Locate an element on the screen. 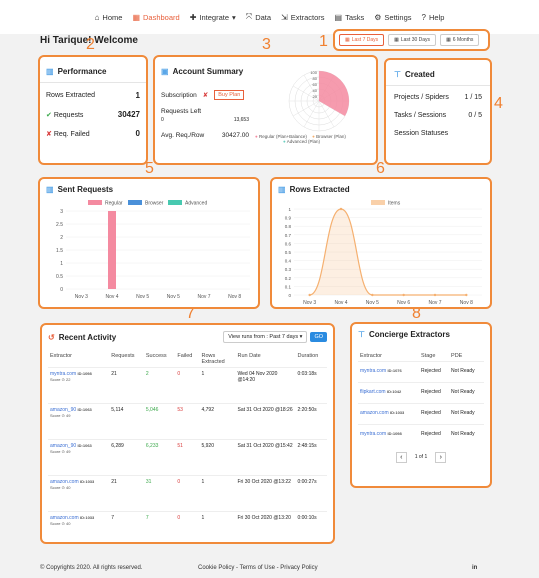 This screenshot has height=578, width=539. legend-swatch-icon: ● is located at coordinates (313, 136).